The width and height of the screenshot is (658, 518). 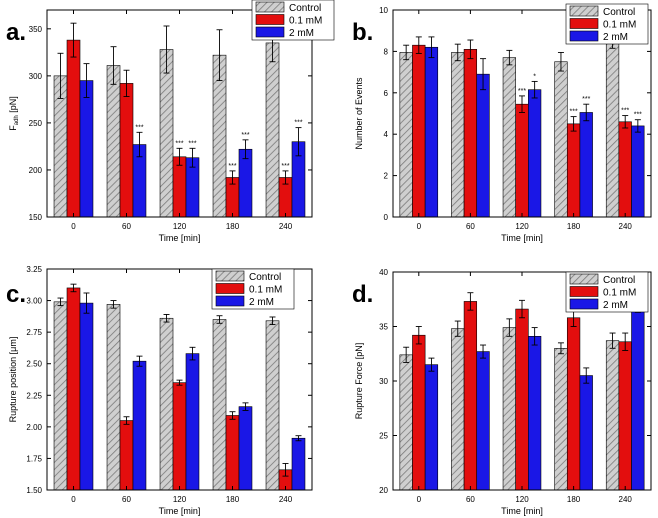 I want to click on y-tick-label: 200, so click(x=36, y=170).